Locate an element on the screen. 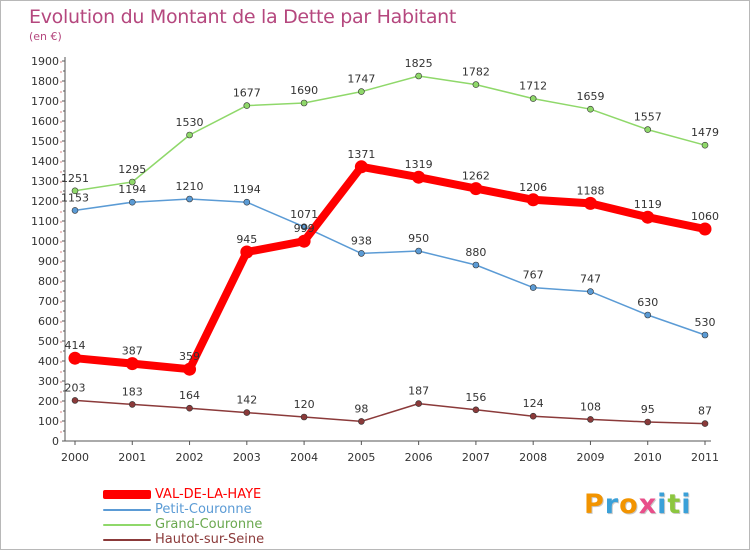  data-label-hautot-sur-seine: 95 is located at coordinates (648, 409).